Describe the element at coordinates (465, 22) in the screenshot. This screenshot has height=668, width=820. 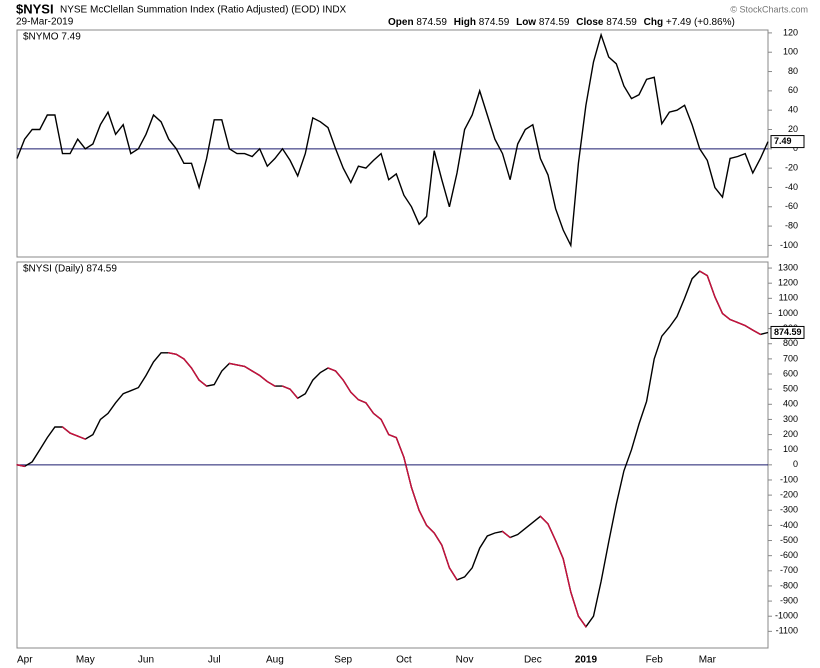
I see `quote-label: High` at that location.